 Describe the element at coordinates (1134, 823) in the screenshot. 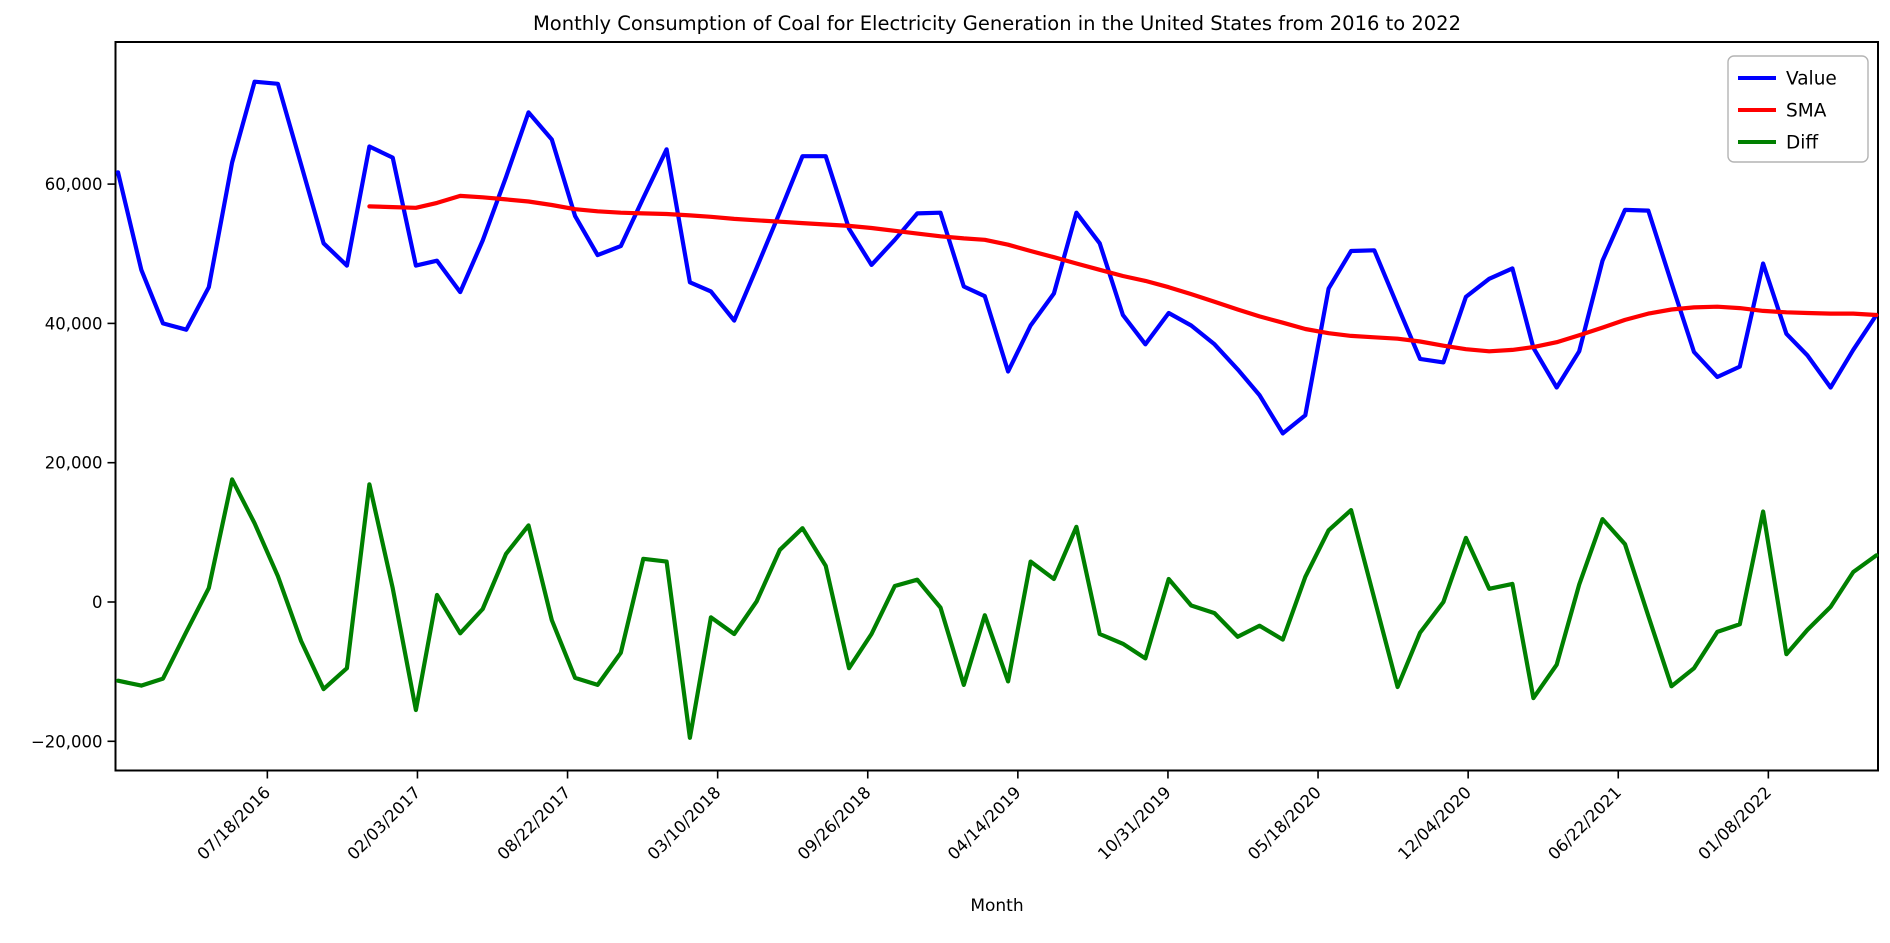

I see `x-tick-label: 10/31/2019` at that location.